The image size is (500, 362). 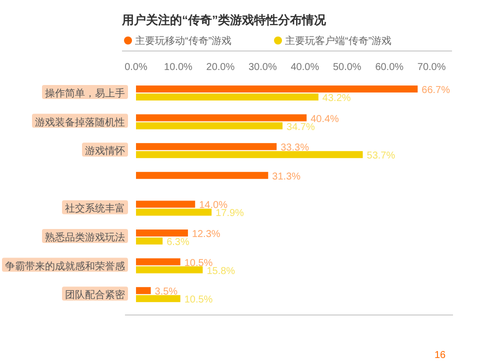 I want to click on data-label: 3.5%, so click(x=166, y=292).